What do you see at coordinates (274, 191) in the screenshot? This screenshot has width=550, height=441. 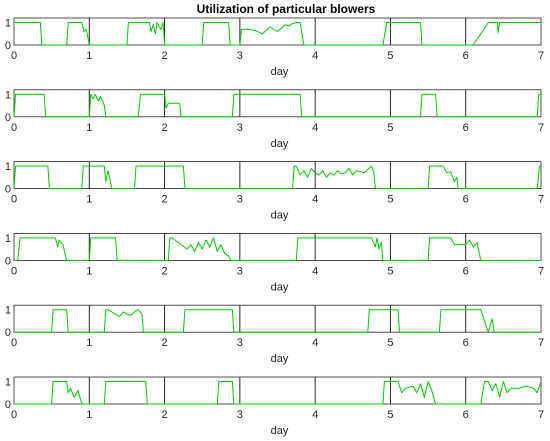 I see `subplot-3: 0 1 2 3 4 5 6 7 0 1 day` at bounding box center [274, 191].